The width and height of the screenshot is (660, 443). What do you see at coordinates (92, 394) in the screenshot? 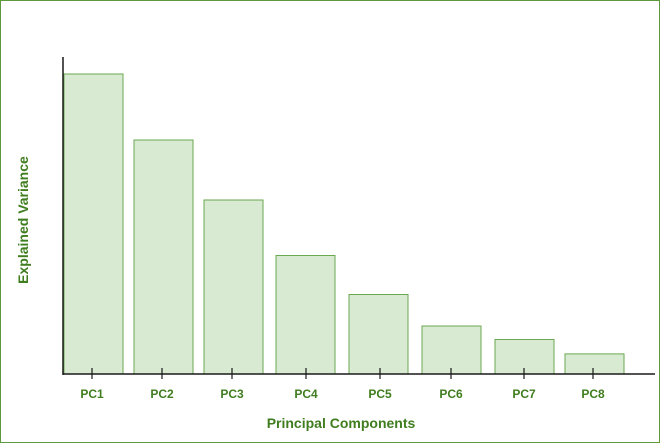
I see `x-tick-label-pc1: PC1` at bounding box center [92, 394].